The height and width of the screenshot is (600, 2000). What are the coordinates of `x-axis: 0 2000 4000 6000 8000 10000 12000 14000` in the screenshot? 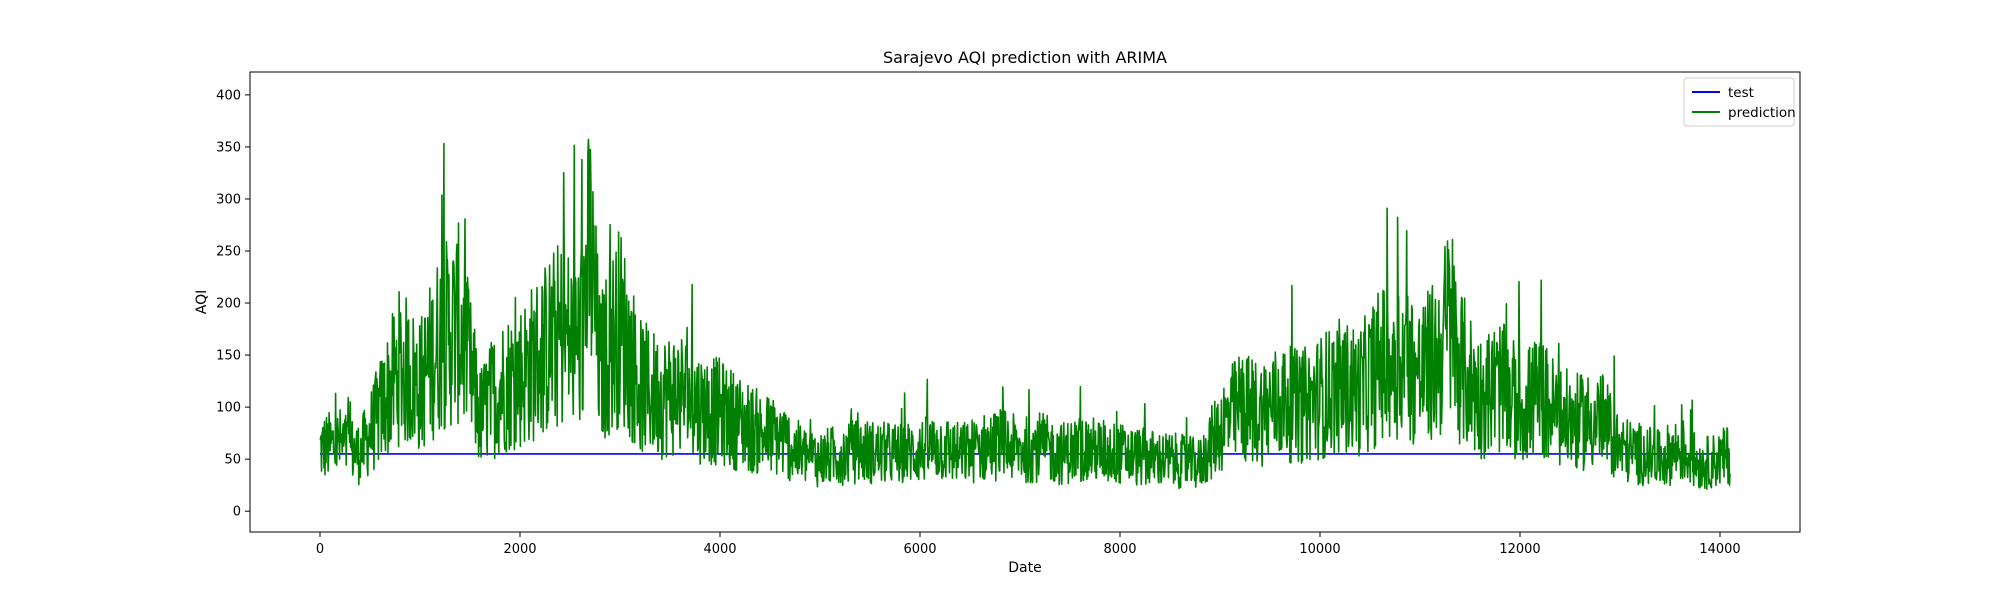 It's located at (1028, 544).